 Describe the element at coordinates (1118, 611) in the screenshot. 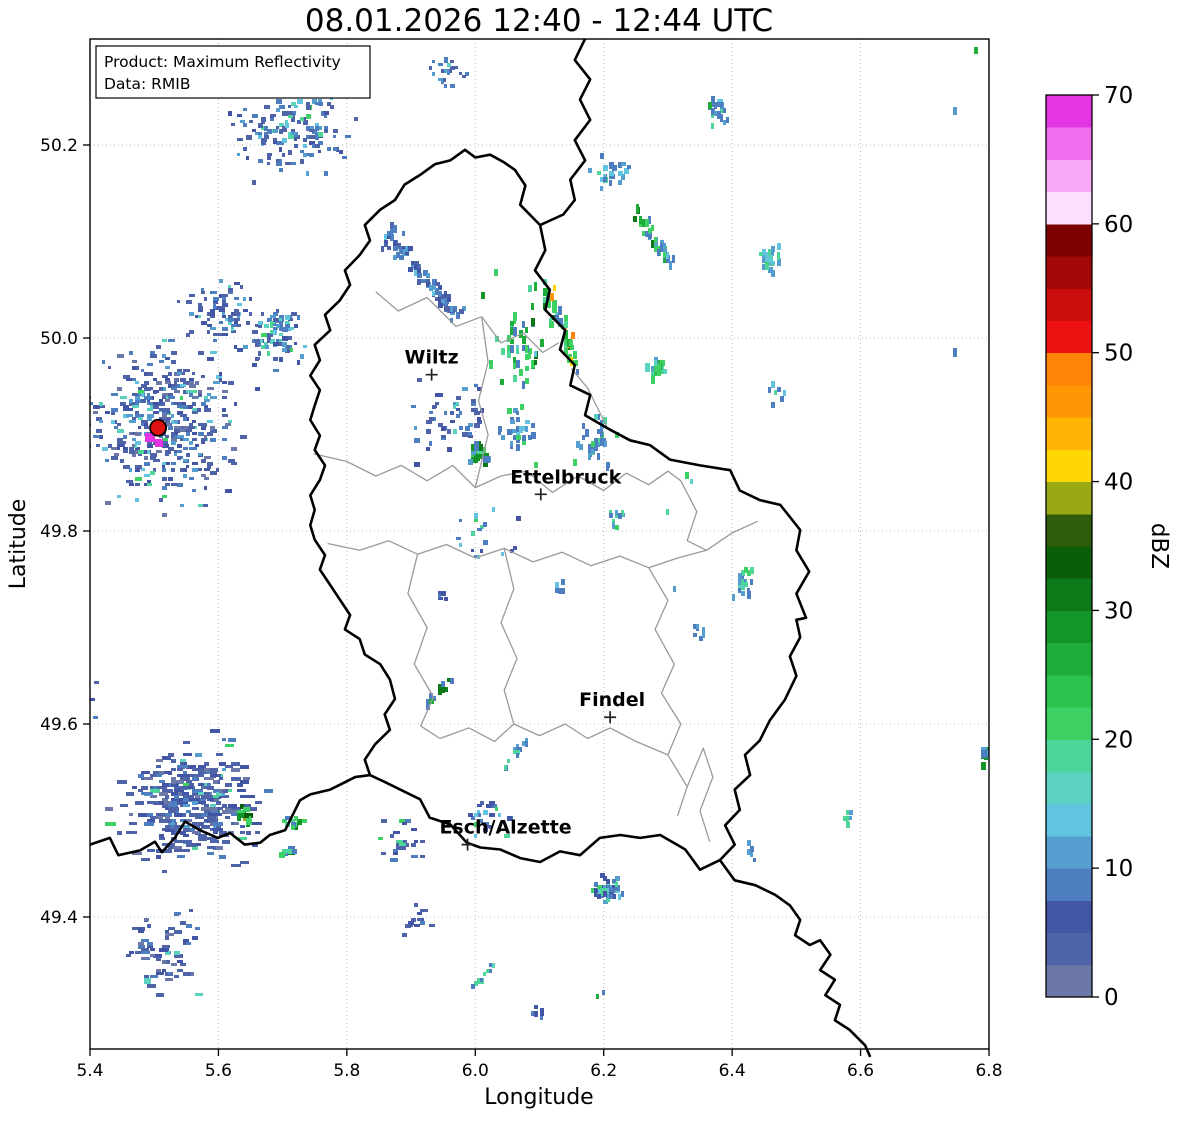

I see `colorbar-tick-label: 30` at that location.